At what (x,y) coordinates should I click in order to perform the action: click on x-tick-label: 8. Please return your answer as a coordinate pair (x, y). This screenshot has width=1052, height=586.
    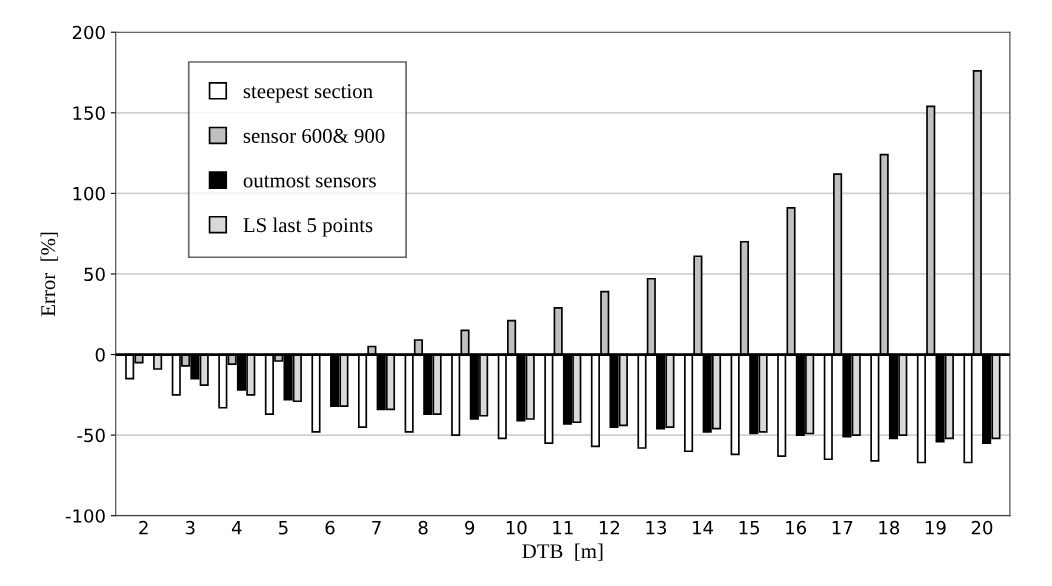
    Looking at the image, I should click on (423, 527).